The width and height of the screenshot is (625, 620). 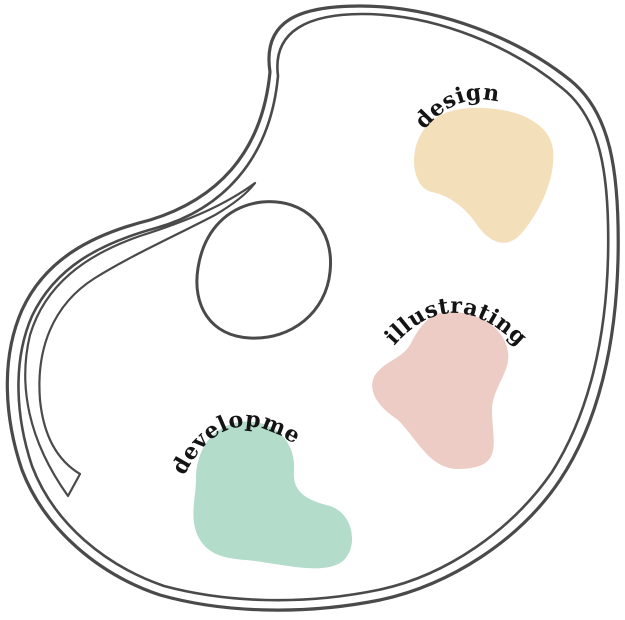 I want to click on thumb-hole, so click(x=264, y=270).